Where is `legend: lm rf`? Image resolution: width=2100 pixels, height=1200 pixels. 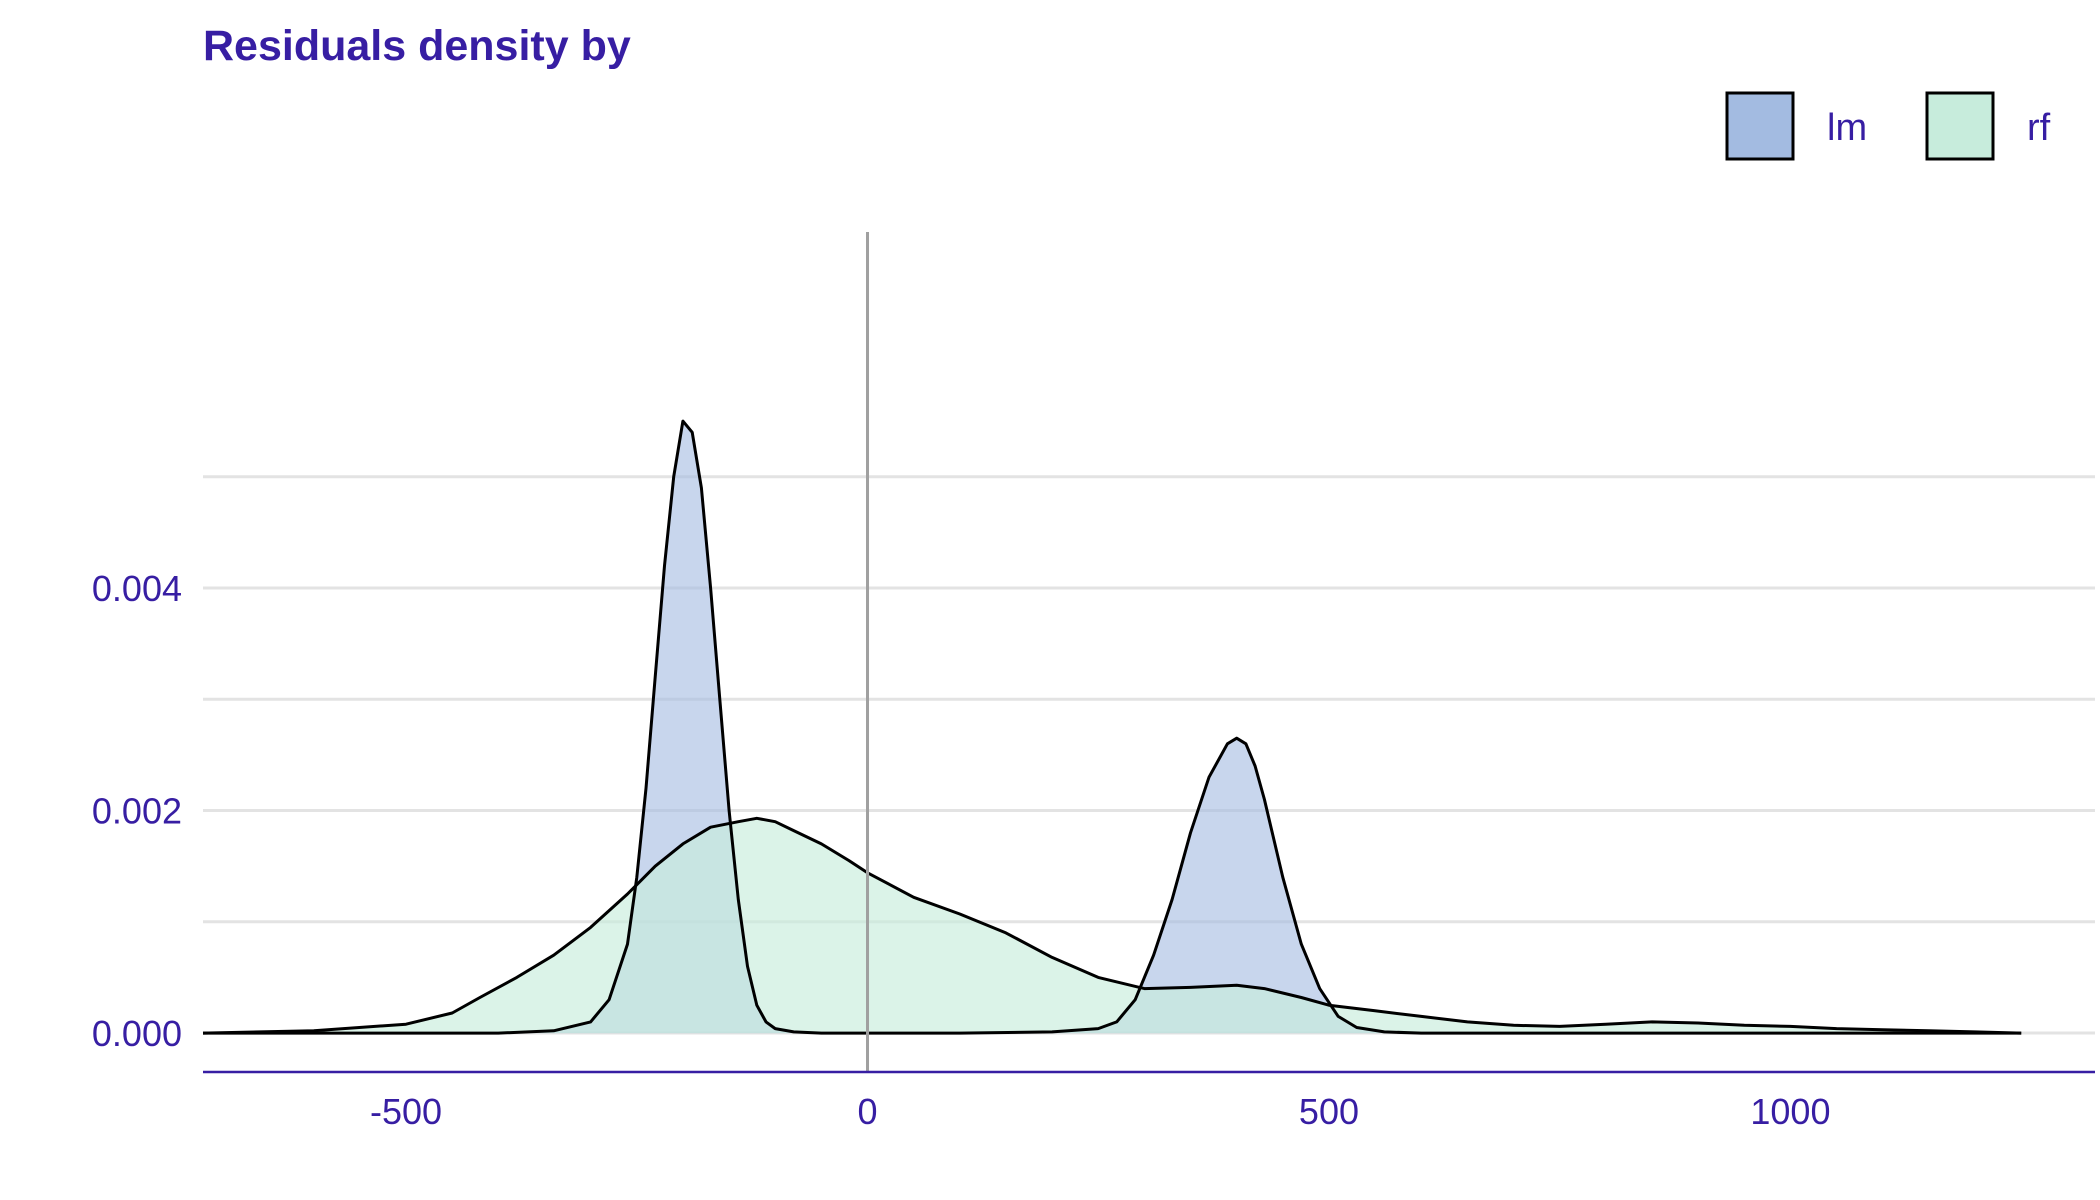
legend: lm rf is located at coordinates (1888, 126).